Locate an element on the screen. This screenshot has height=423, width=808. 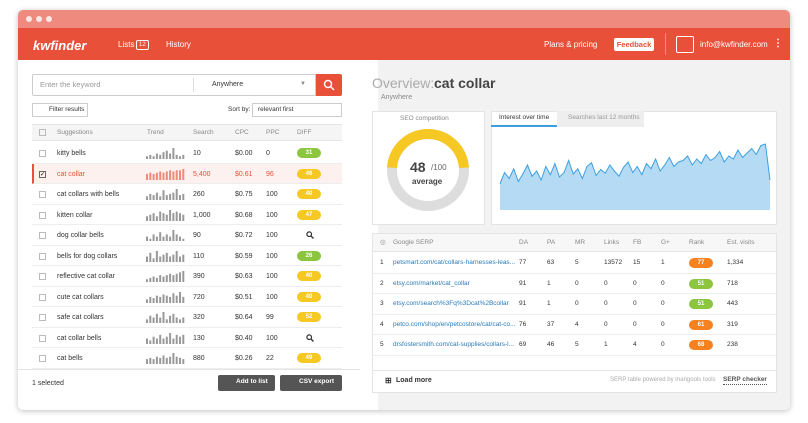
keyword-input is located at coordinates (174, 85).